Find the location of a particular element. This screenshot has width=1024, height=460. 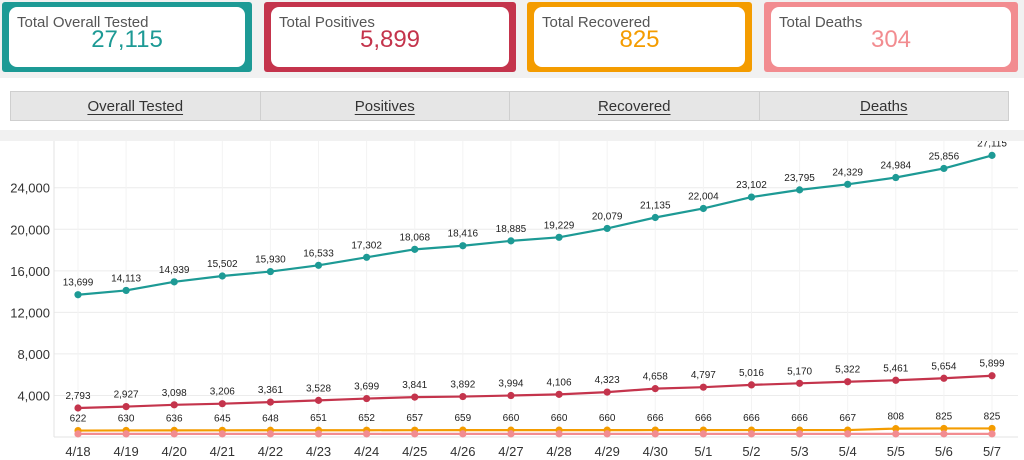

card-total-positives-value: 5,899 is located at coordinates (390, 39).